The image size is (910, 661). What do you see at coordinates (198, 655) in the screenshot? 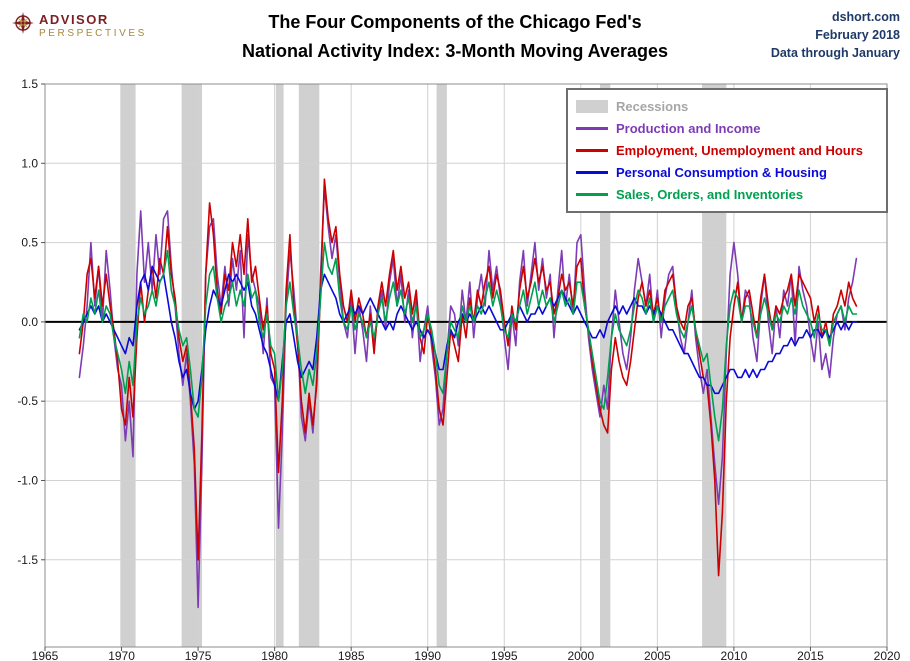
I see `svg-text: 1975` at bounding box center [198, 655].